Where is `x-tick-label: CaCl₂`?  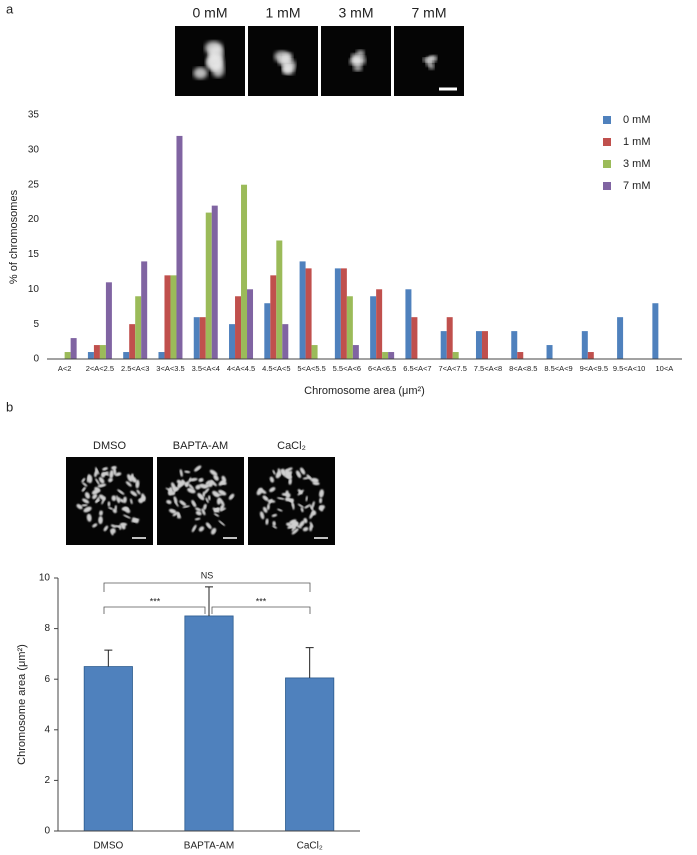
x-tick-label: CaCl₂ is located at coordinates (310, 846).